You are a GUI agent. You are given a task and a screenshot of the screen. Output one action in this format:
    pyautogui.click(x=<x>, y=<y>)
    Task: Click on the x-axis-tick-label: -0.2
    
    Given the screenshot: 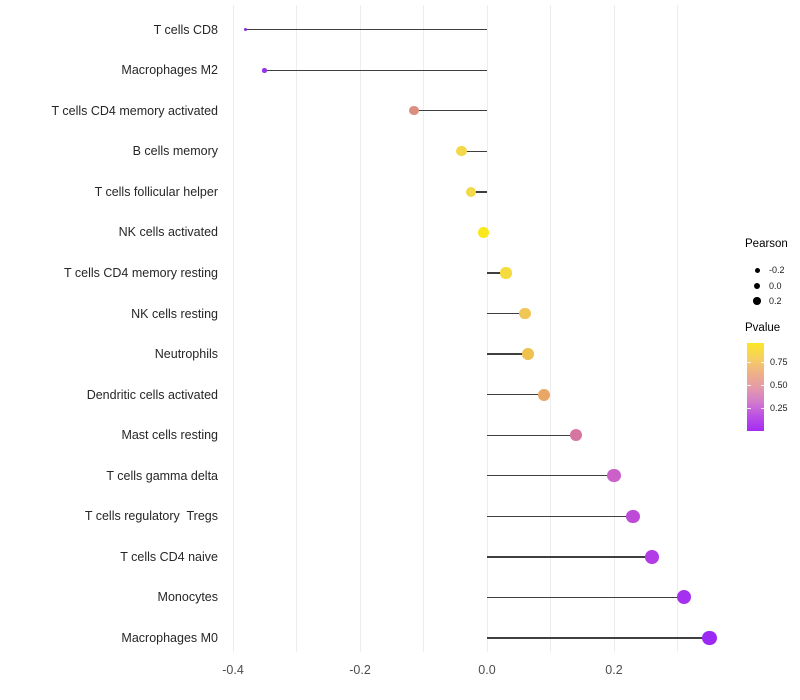 What is the action you would take?
    pyautogui.click(x=360, y=670)
    